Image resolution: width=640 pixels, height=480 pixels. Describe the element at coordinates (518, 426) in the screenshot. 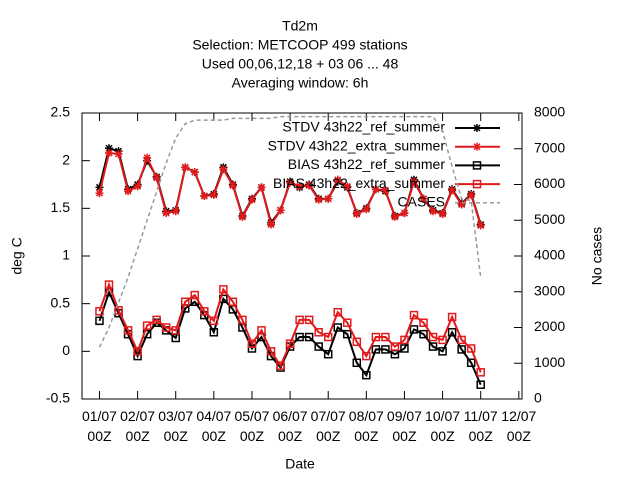

I see `x-tick-label: 12/07 00Z` at that location.